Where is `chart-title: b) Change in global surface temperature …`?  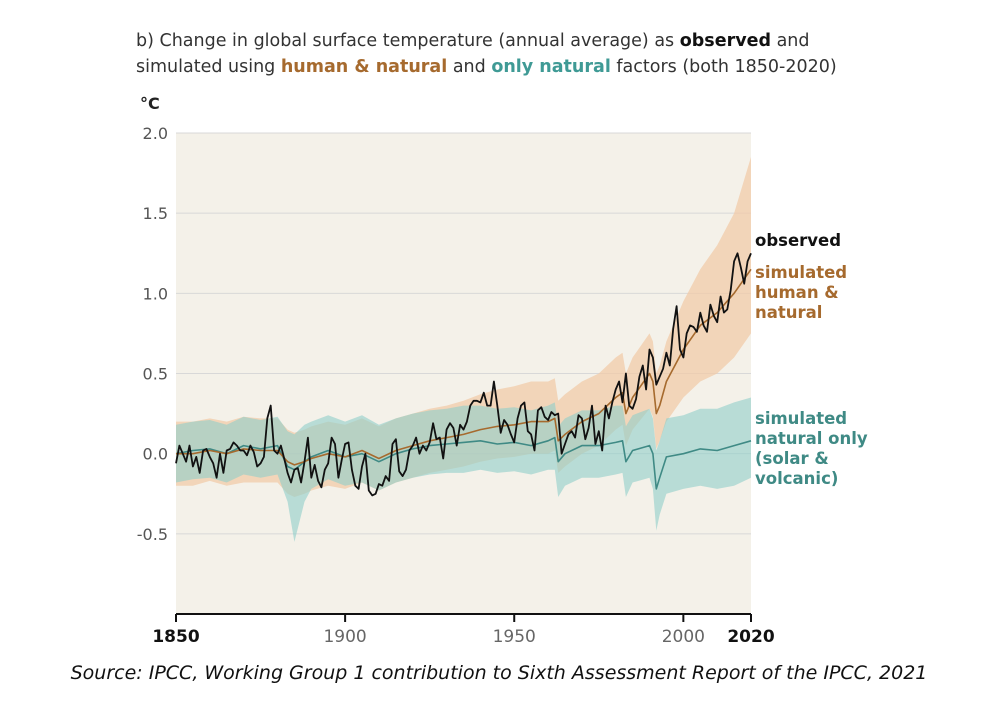 chart-title: b) Change in global surface temperature … is located at coordinates (556, 54).